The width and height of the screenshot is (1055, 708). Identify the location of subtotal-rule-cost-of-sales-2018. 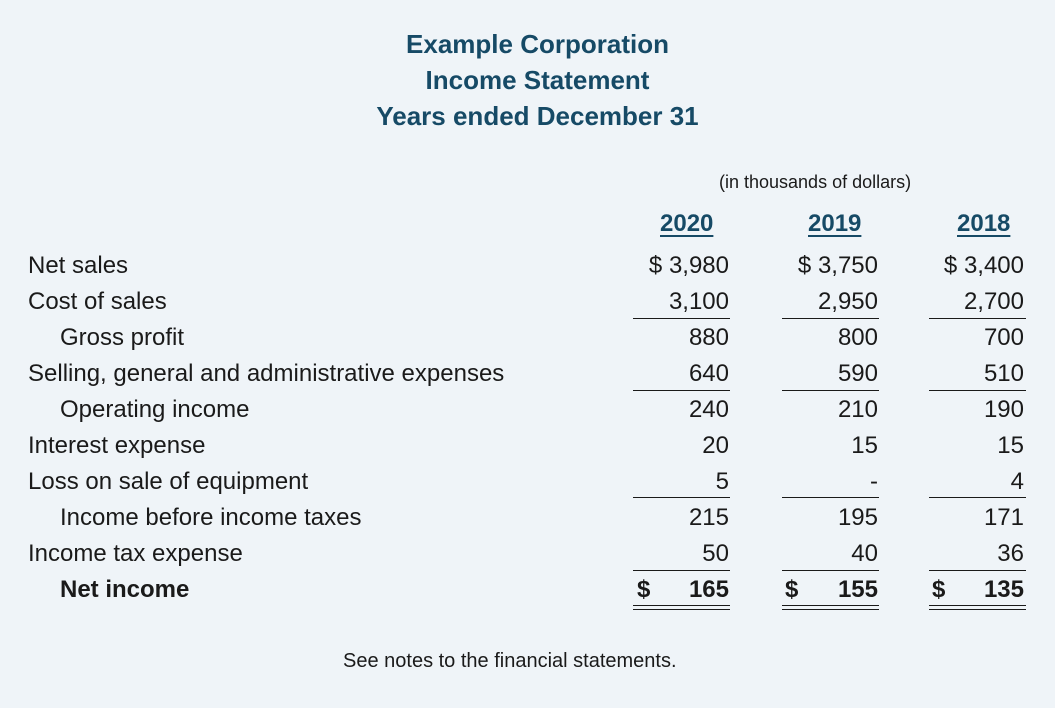
(977, 318).